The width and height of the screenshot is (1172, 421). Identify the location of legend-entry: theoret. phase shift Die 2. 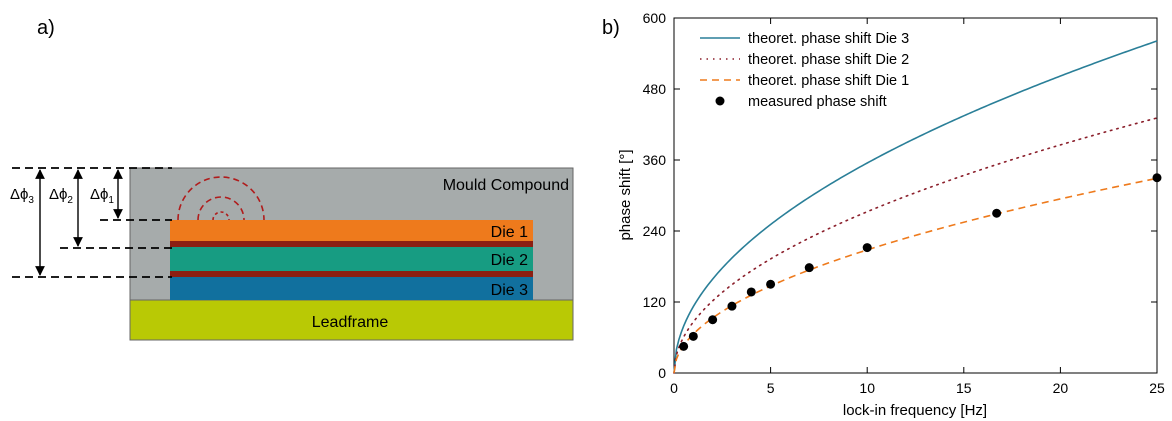
(828, 60).